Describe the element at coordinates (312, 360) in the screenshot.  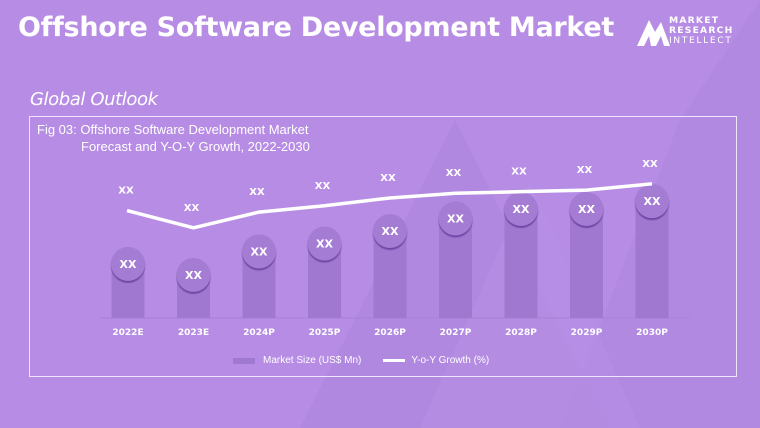
I see `legend-market-size: Market Size (US$ Mn)` at that location.